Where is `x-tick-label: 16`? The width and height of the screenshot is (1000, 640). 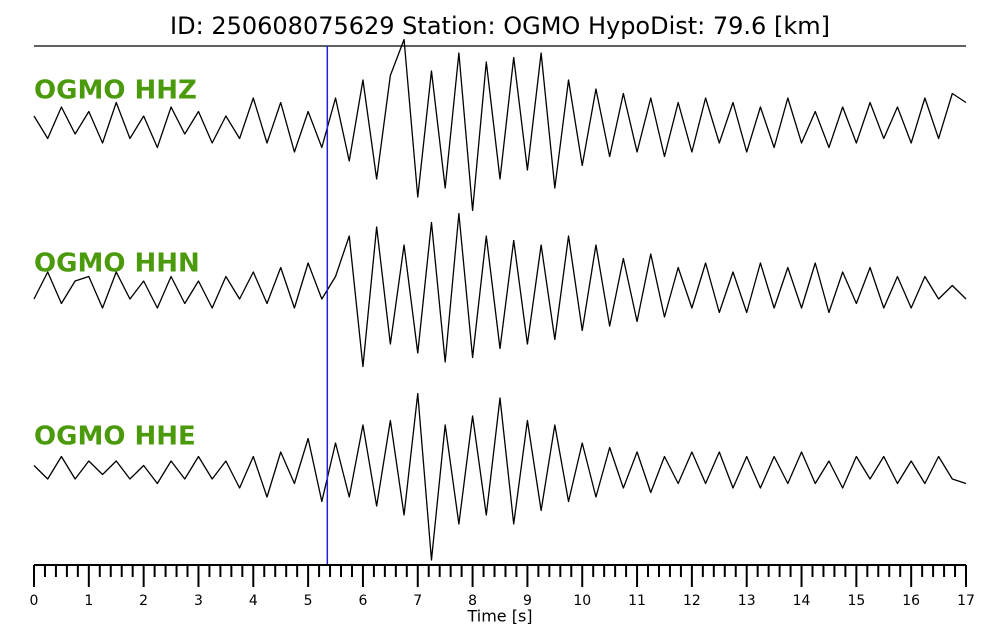
x-tick-label: 16 is located at coordinates (911, 601).